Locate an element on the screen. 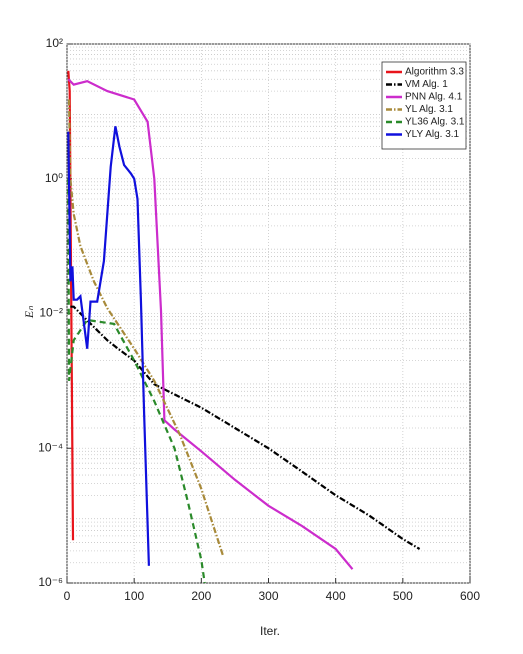 This screenshot has height=654, width=523. x-tick-label: 200 is located at coordinates (201, 596).